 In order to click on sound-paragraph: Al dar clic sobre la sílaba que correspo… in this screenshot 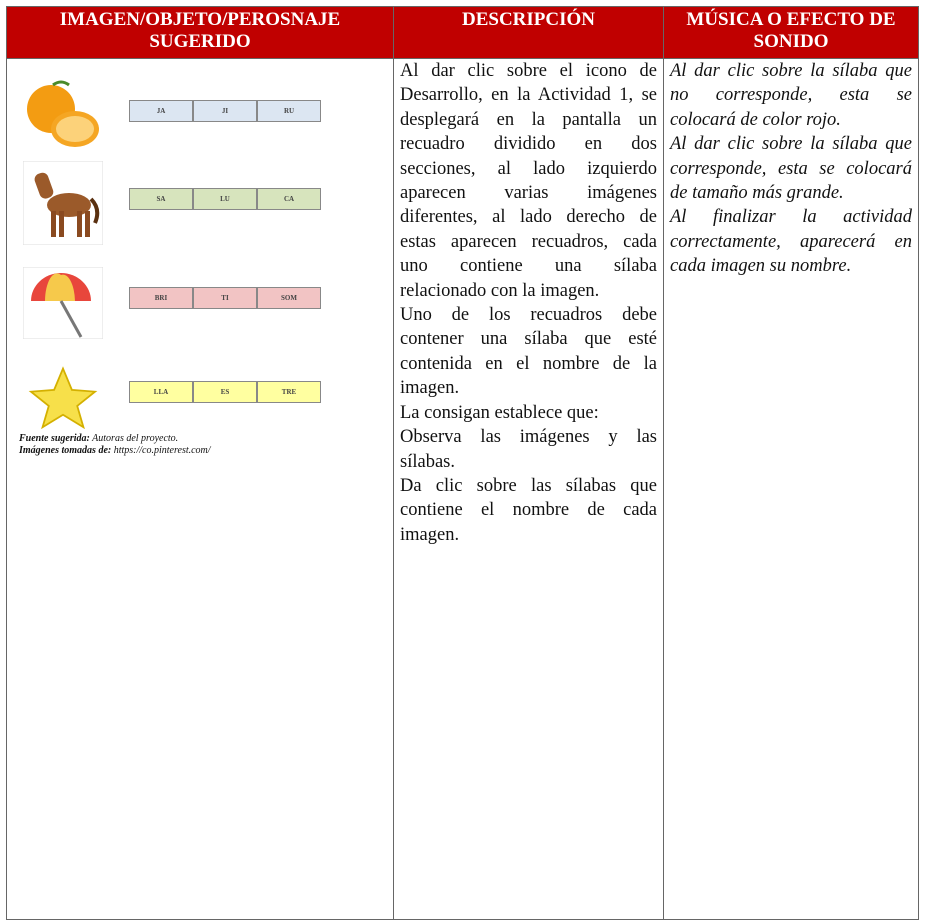, I will do `click(791, 169)`.